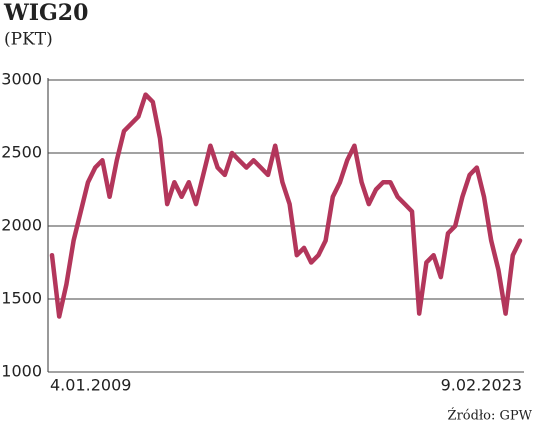 This screenshot has height=428, width=536. I want to click on y-tick-label: 2000, so click(21, 225).